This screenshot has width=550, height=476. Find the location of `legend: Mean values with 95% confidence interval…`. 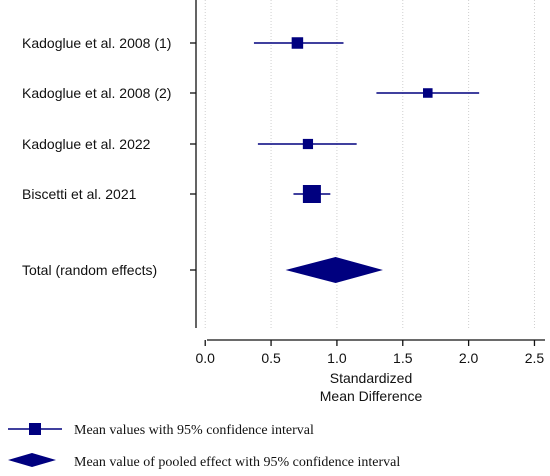

legend: Mean values with 95% confidence interval… is located at coordinates (204, 446).